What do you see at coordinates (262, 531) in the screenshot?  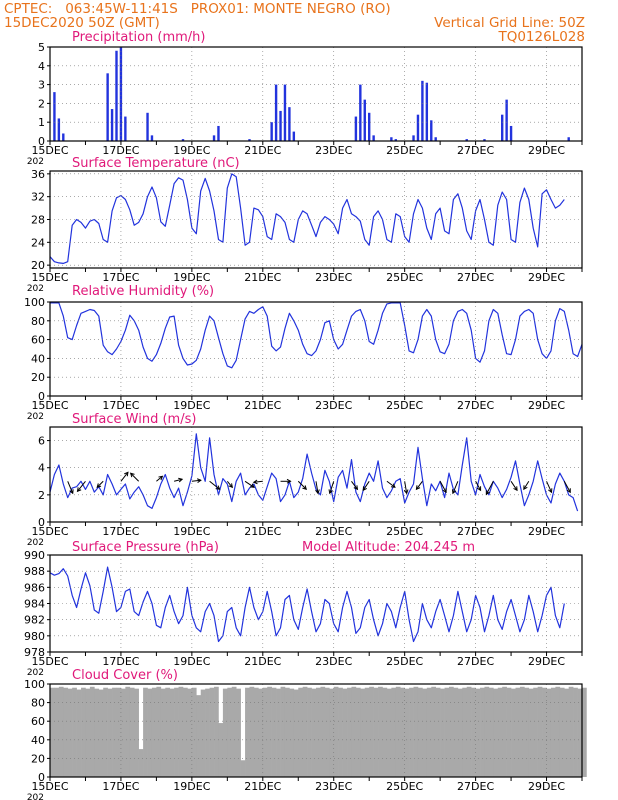 I see `wind-xtick-label: 21DEC` at bounding box center [262, 531].